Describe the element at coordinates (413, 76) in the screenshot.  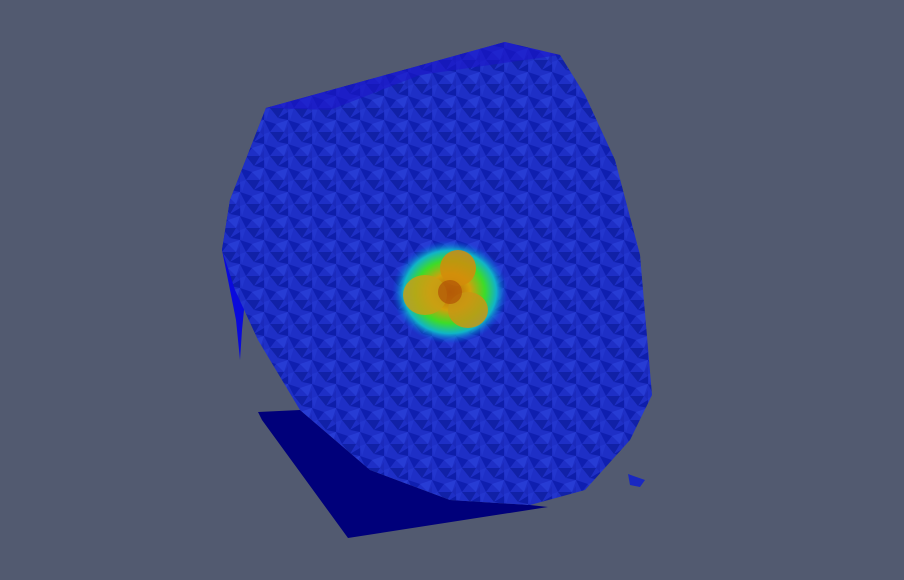
I see `top-face` at that location.